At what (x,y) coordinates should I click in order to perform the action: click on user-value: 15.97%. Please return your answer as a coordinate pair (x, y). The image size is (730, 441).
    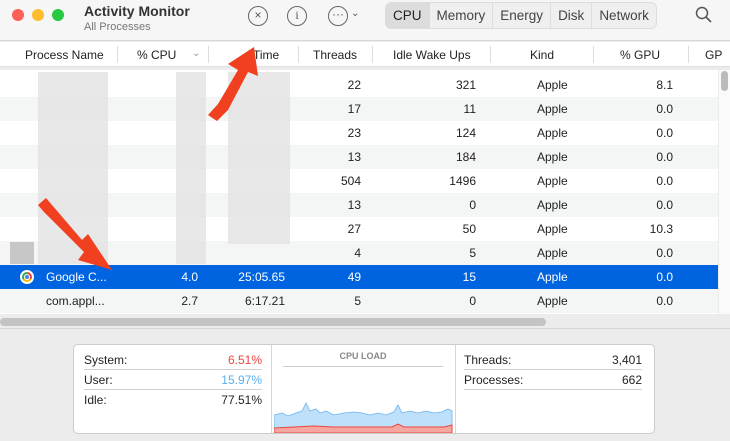
    Looking at the image, I should click on (241, 380).